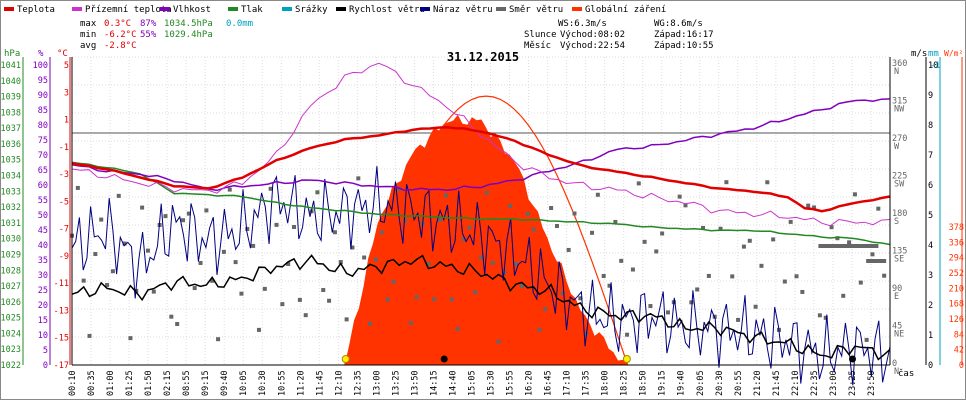 The width and height of the screenshot is (966, 400). I want to click on moon-label: Měsíc, so click(537, 46).